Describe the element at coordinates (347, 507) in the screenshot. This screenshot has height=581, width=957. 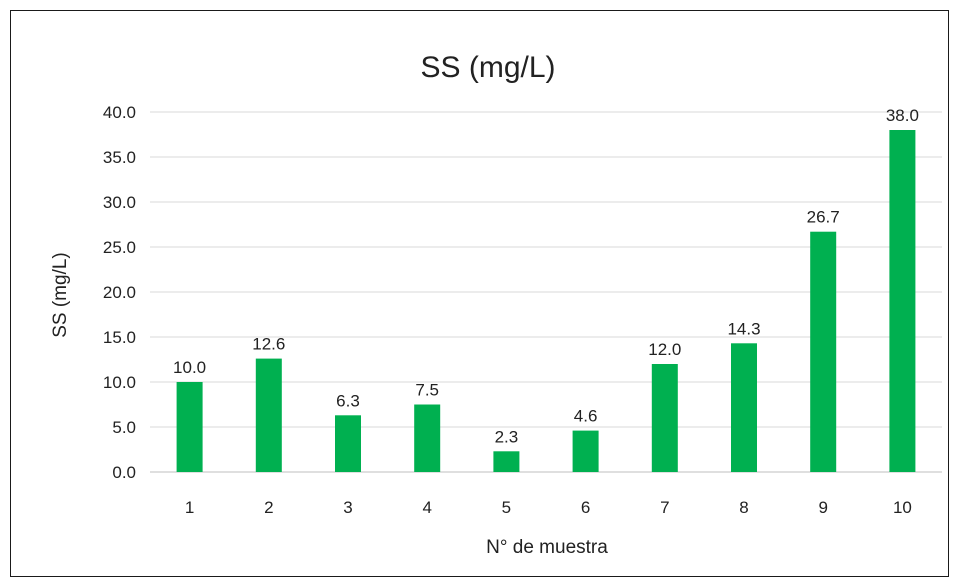
I see `x-tick-label: 3` at that location.